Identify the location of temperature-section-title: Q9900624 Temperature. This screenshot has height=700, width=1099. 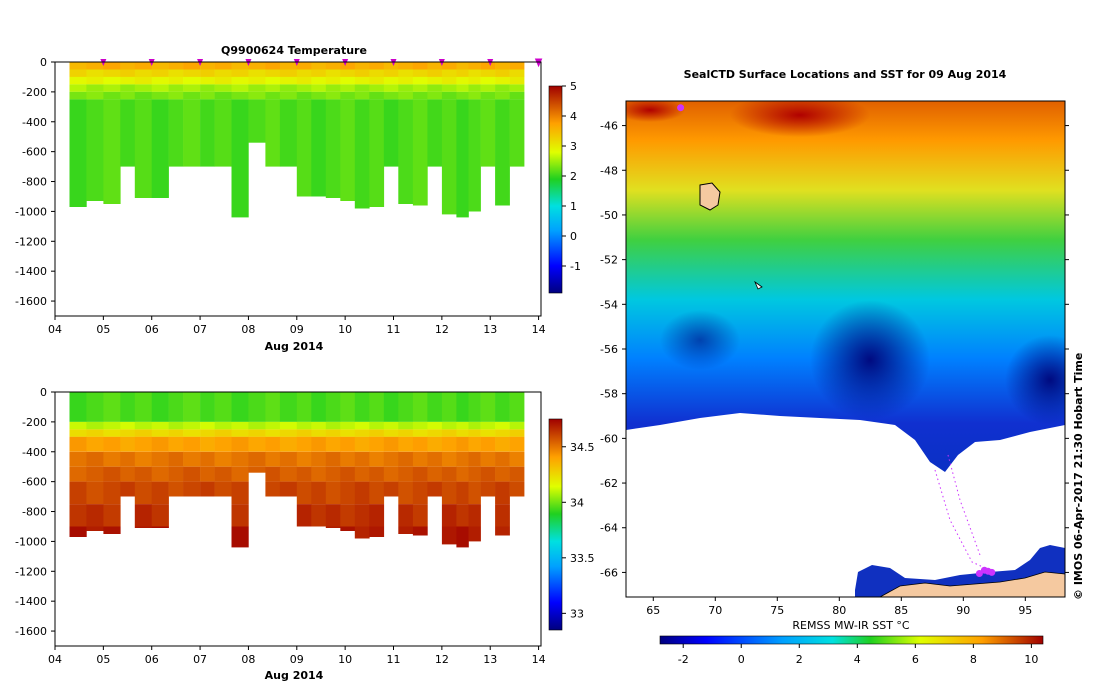
(294, 50).